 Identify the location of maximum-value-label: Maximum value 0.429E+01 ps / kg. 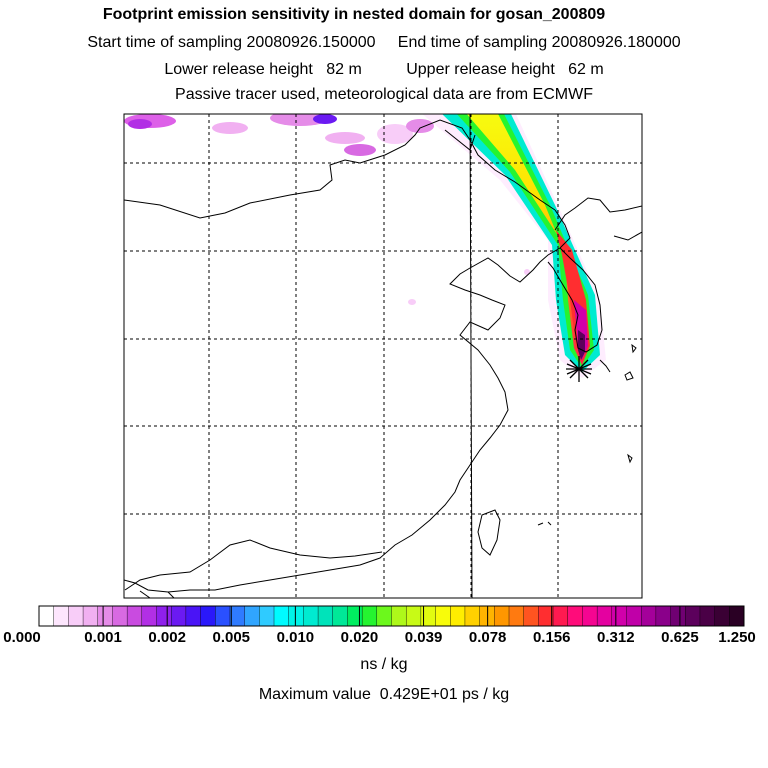
(384, 694).